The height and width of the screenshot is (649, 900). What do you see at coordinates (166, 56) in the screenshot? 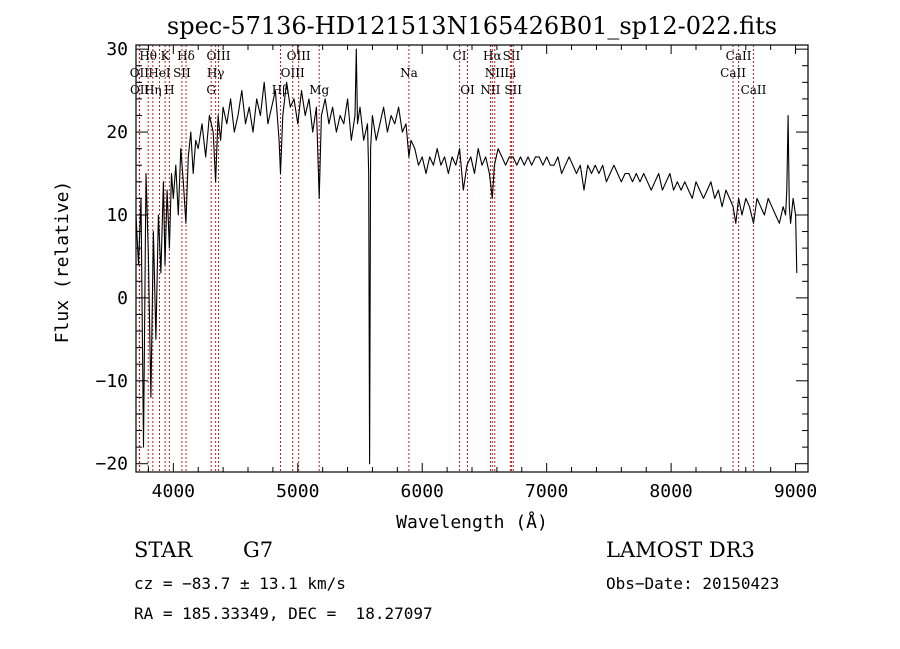
I see `marker-label-1: K` at bounding box center [166, 56].